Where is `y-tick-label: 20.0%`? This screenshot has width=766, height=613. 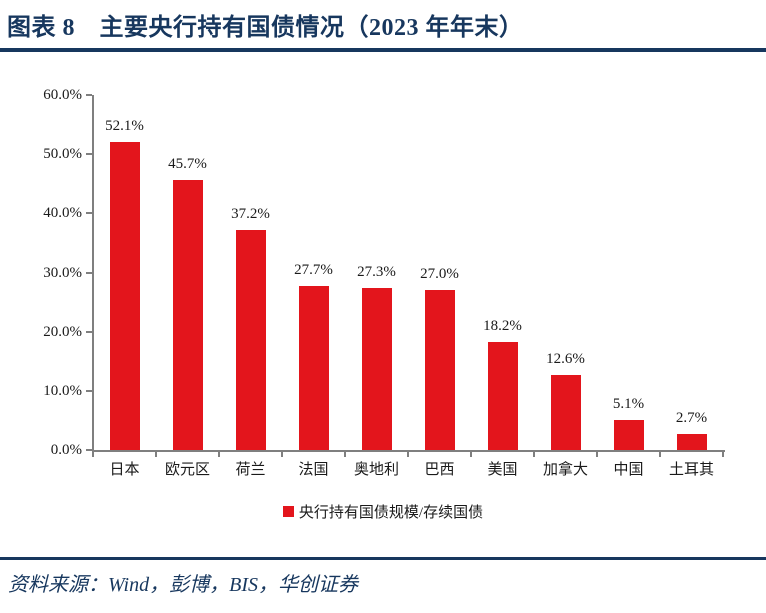 y-tick-label: 20.0% is located at coordinates (62, 331).